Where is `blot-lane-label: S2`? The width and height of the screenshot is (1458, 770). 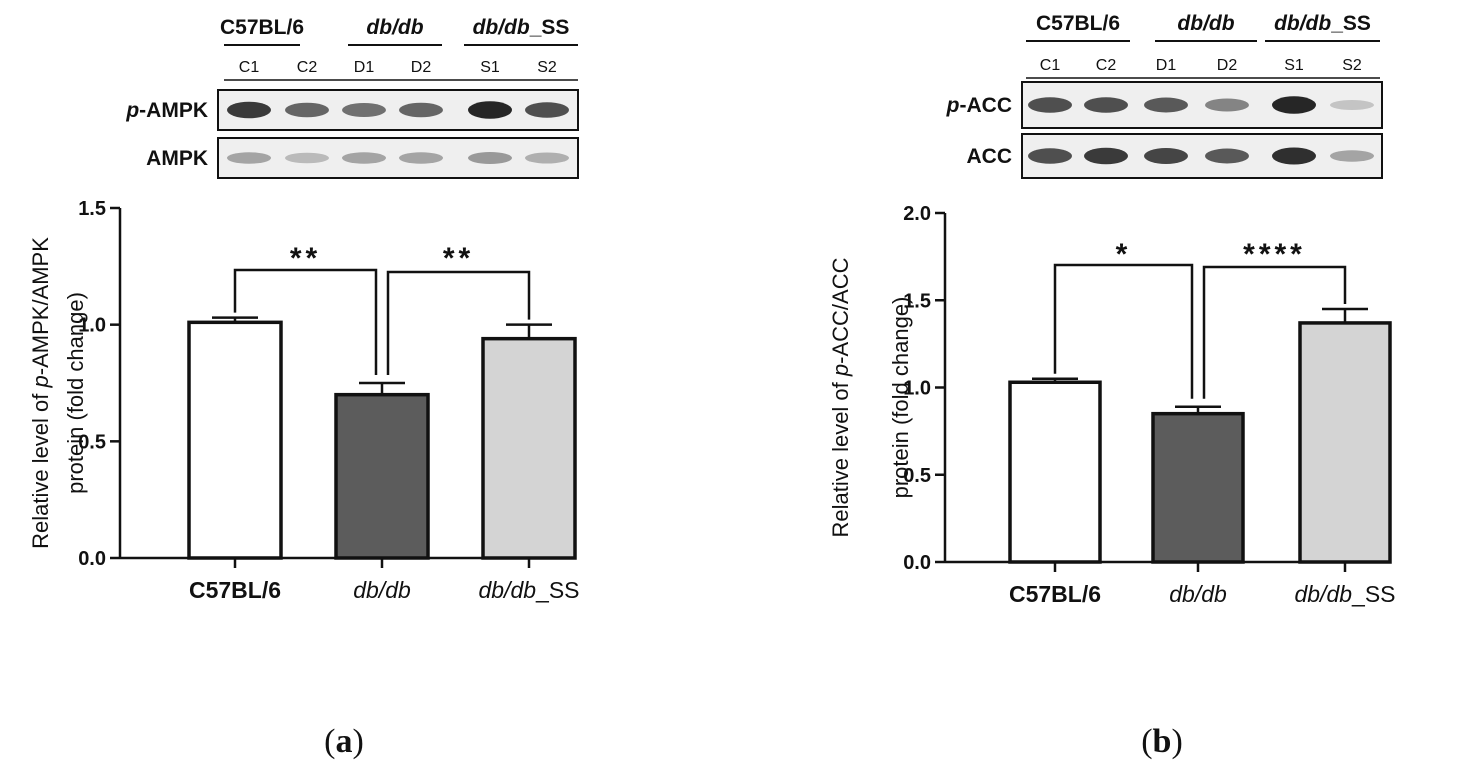
blot-lane-label: S2 is located at coordinates (1352, 65).